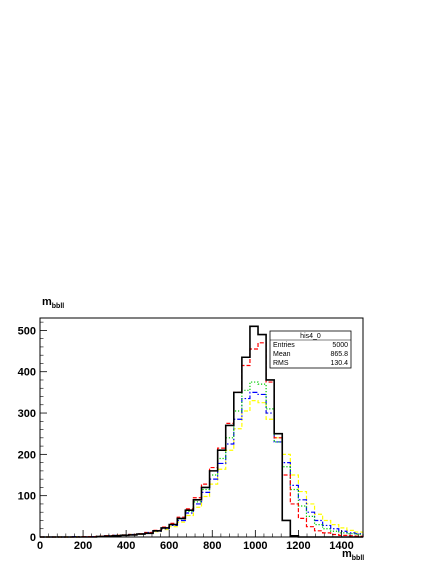 The image size is (436, 564). What do you see at coordinates (27, 331) in the screenshot?
I see `y-tick-label-500: 500` at bounding box center [27, 331].